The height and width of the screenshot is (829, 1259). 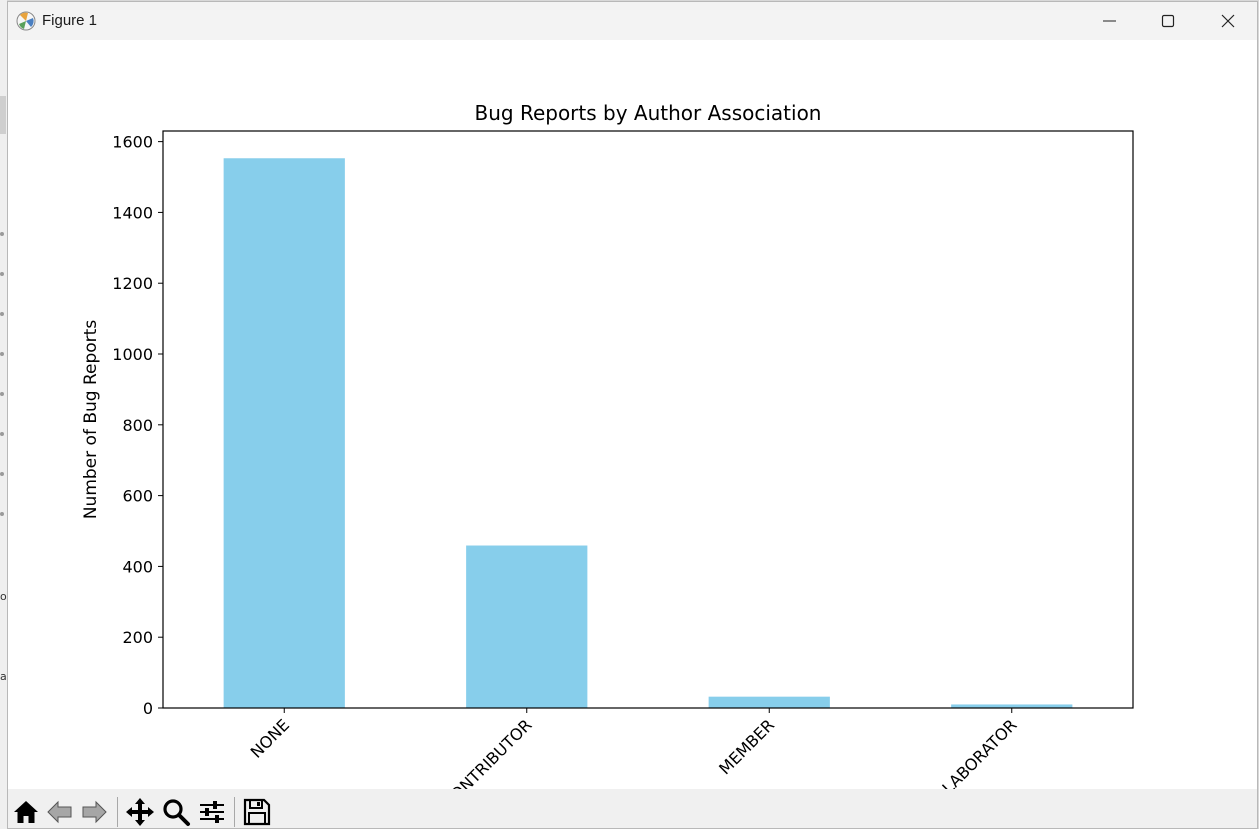 I want to click on magnifier-icon, so click(x=176, y=812).